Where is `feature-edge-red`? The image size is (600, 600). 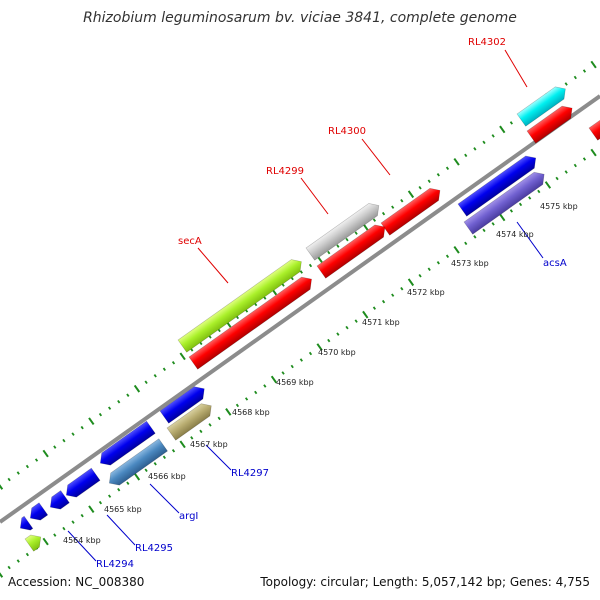
feature-edge-red is located at coordinates (594, 126).